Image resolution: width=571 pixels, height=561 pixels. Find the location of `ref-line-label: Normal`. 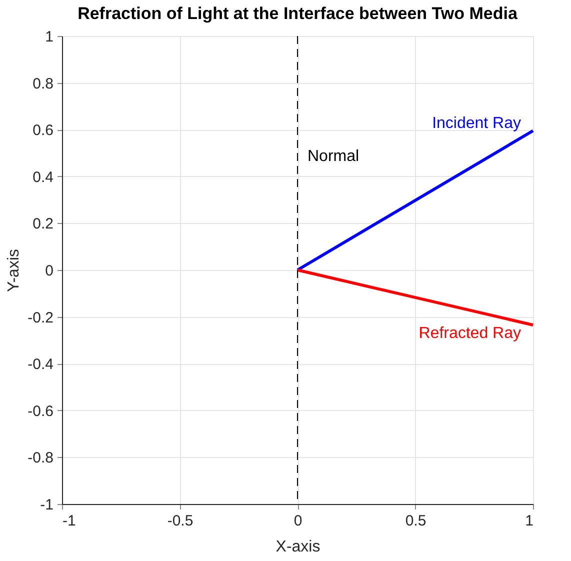

ref-line-label: Normal is located at coordinates (334, 156).